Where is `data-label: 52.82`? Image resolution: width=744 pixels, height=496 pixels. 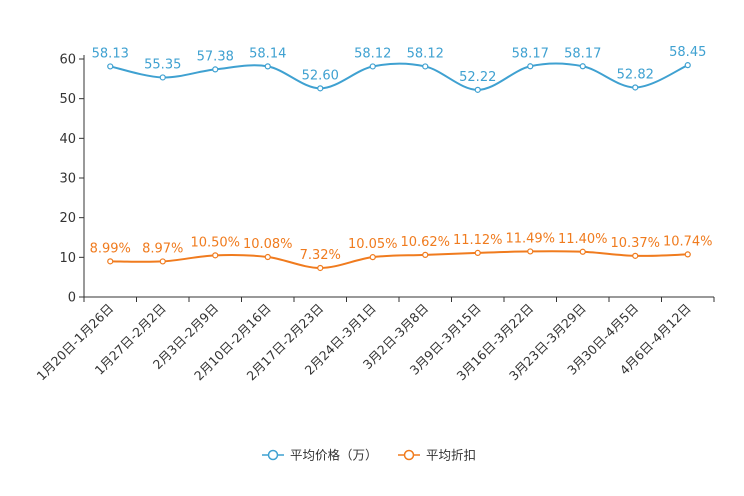 data-label: 52.82 is located at coordinates (635, 74).